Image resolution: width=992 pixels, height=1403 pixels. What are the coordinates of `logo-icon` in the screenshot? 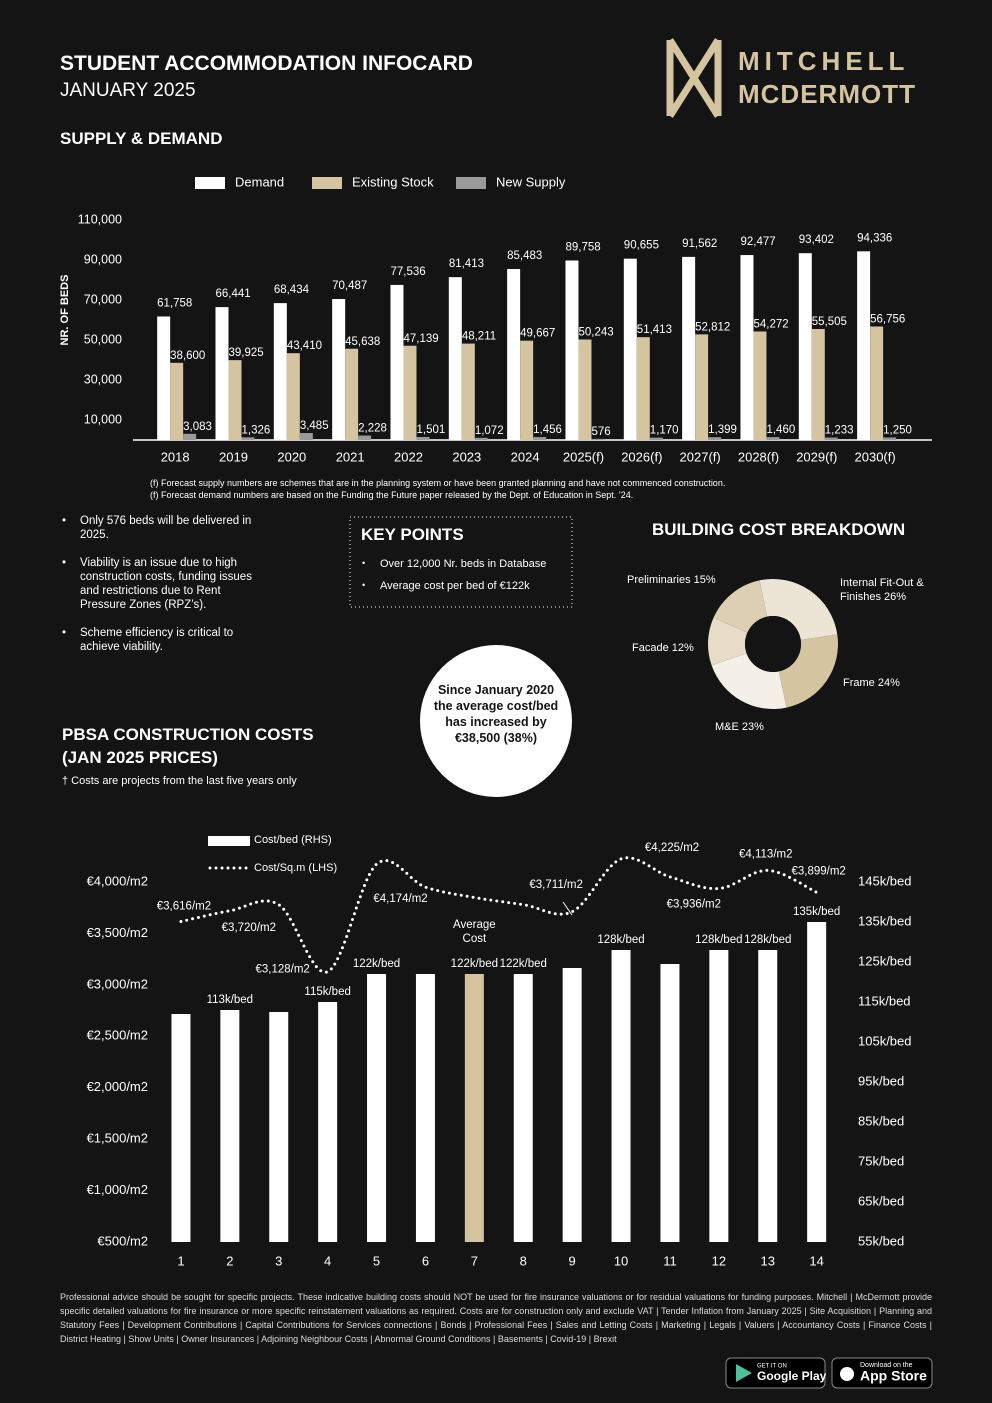 It's located at (694, 78).